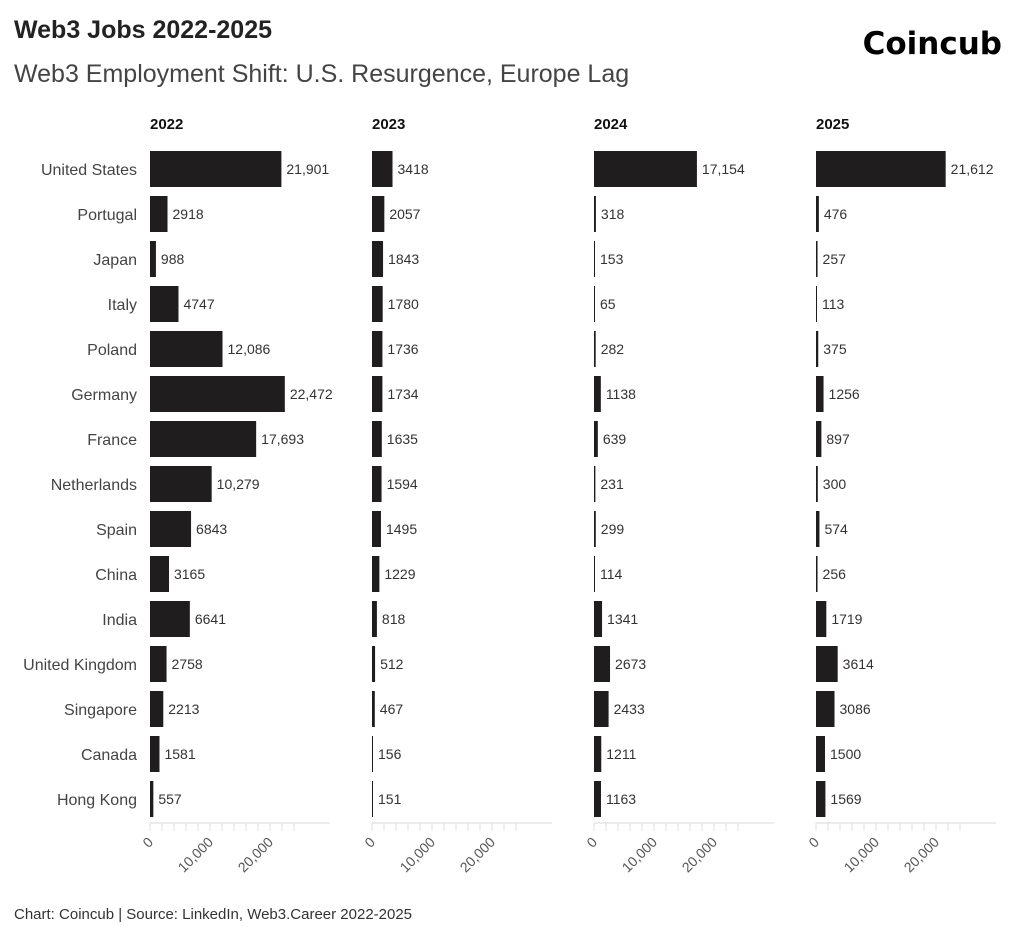 This screenshot has height=942, width=1024. Describe the element at coordinates (388, 124) in the screenshot. I see `panel-title: 2023` at that location.